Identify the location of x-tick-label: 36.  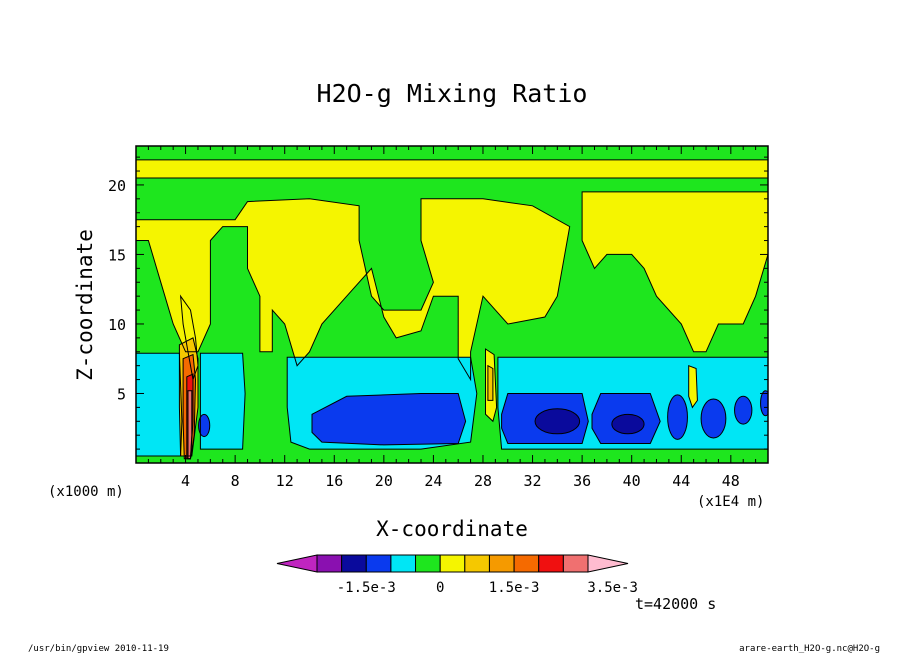
(582, 481).